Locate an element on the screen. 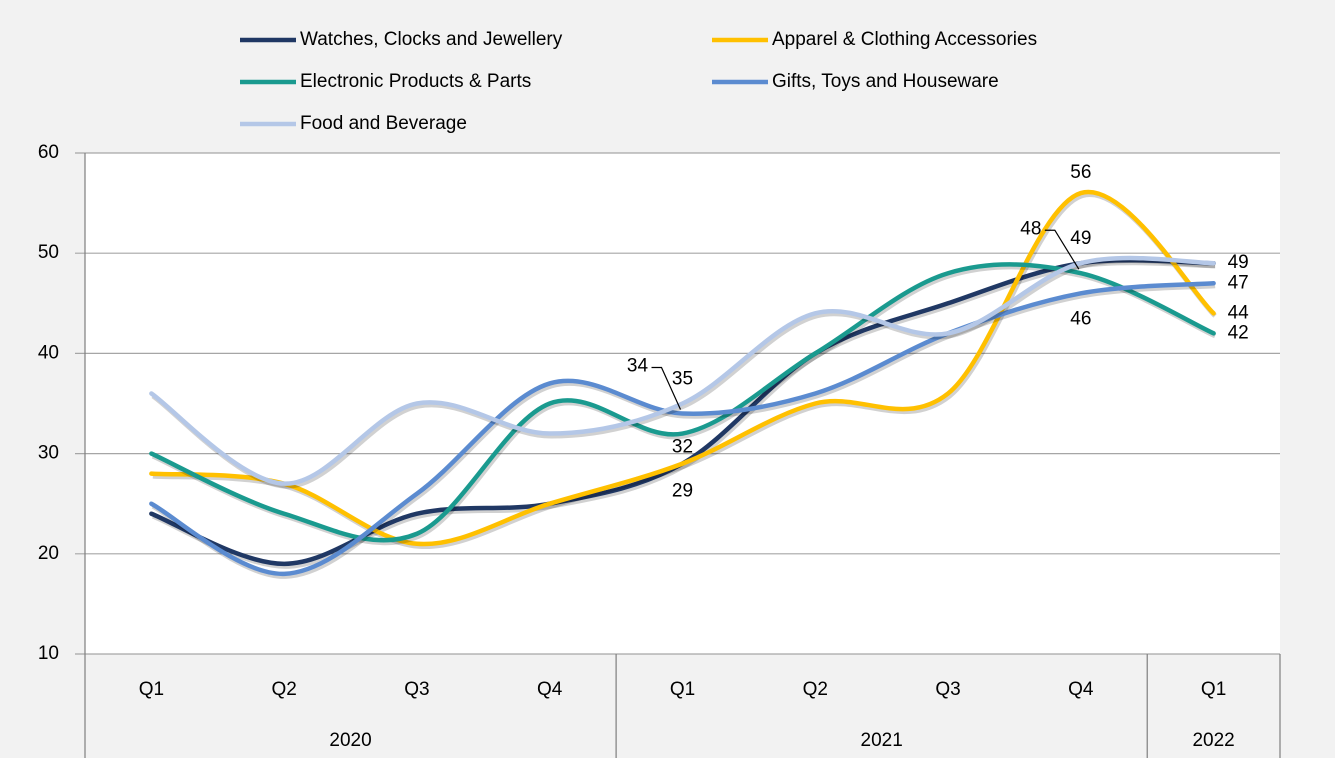  y-tick-label: 40 is located at coordinates (48, 352).